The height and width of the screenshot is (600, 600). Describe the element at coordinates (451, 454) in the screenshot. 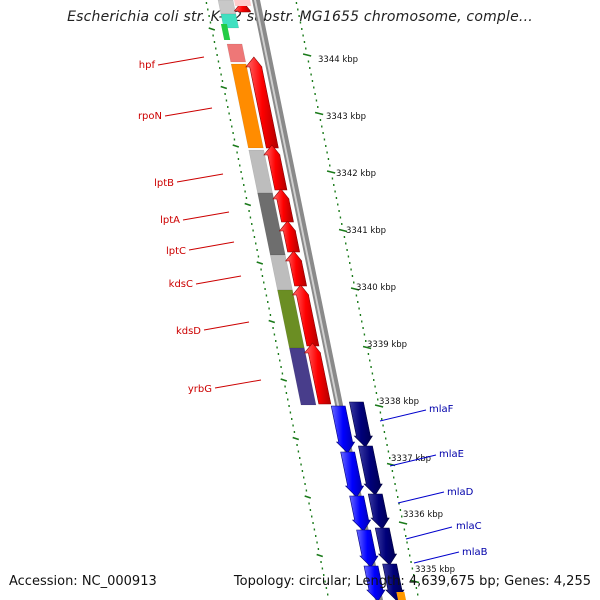

I see `gene-label-mlaE: mlaE` at that location.